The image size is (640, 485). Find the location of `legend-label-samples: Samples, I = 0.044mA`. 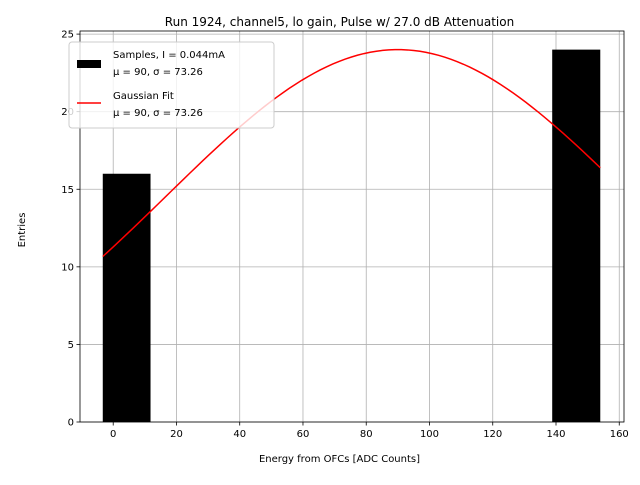

legend-label-samples: Samples, I = 0.044mA is located at coordinates (169, 55).